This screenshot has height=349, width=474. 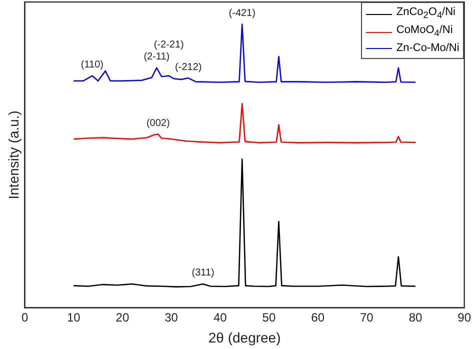 I want to click on x-tick-label: 10, so click(x=73, y=317).